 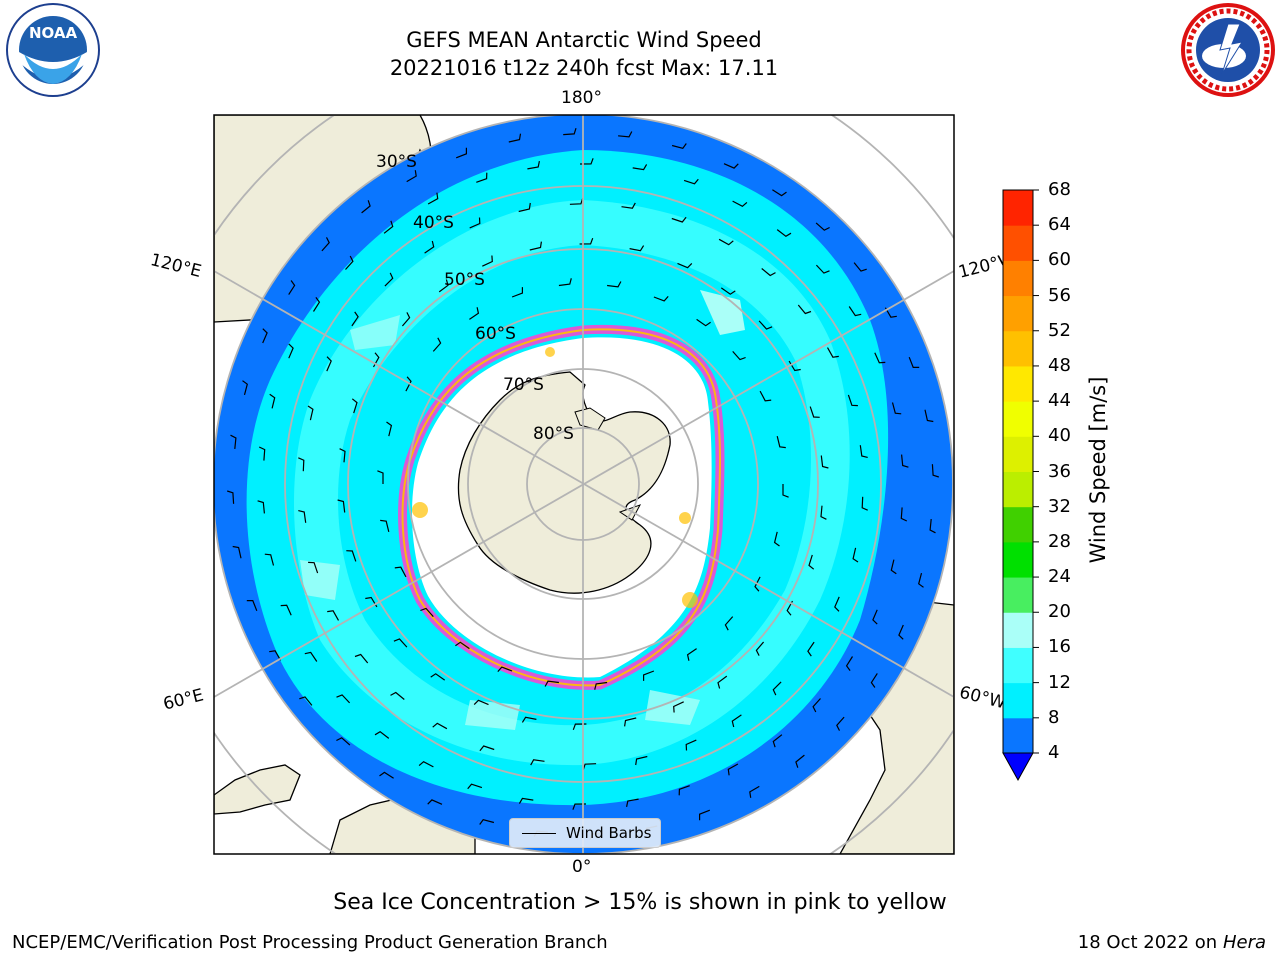 What do you see at coordinates (1059, 330) in the screenshot?
I see `colorbar-tick-label: 52` at bounding box center [1059, 330].